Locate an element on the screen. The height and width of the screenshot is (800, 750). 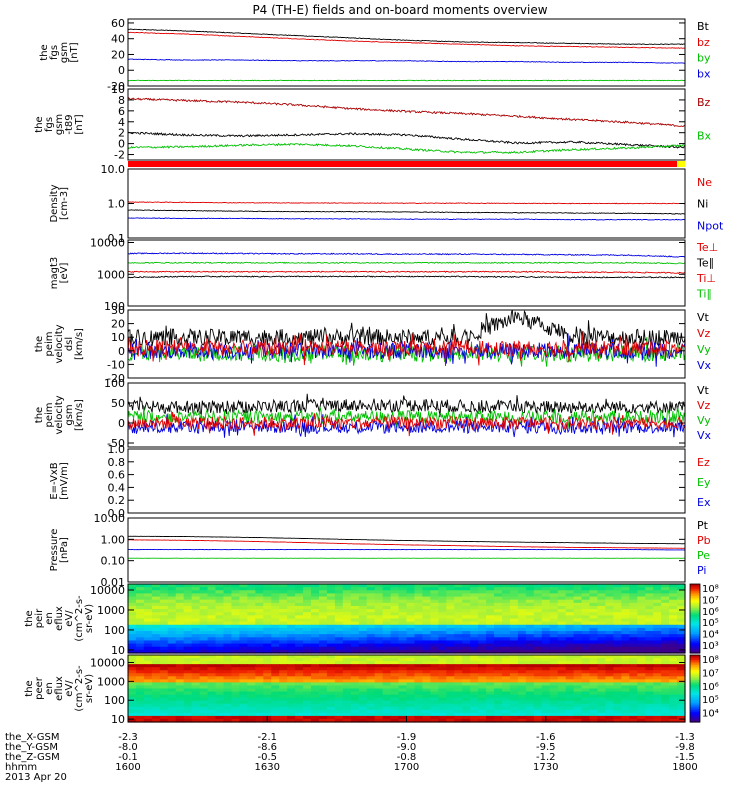
y-tick-label: 1000 is located at coordinates (111, 610).